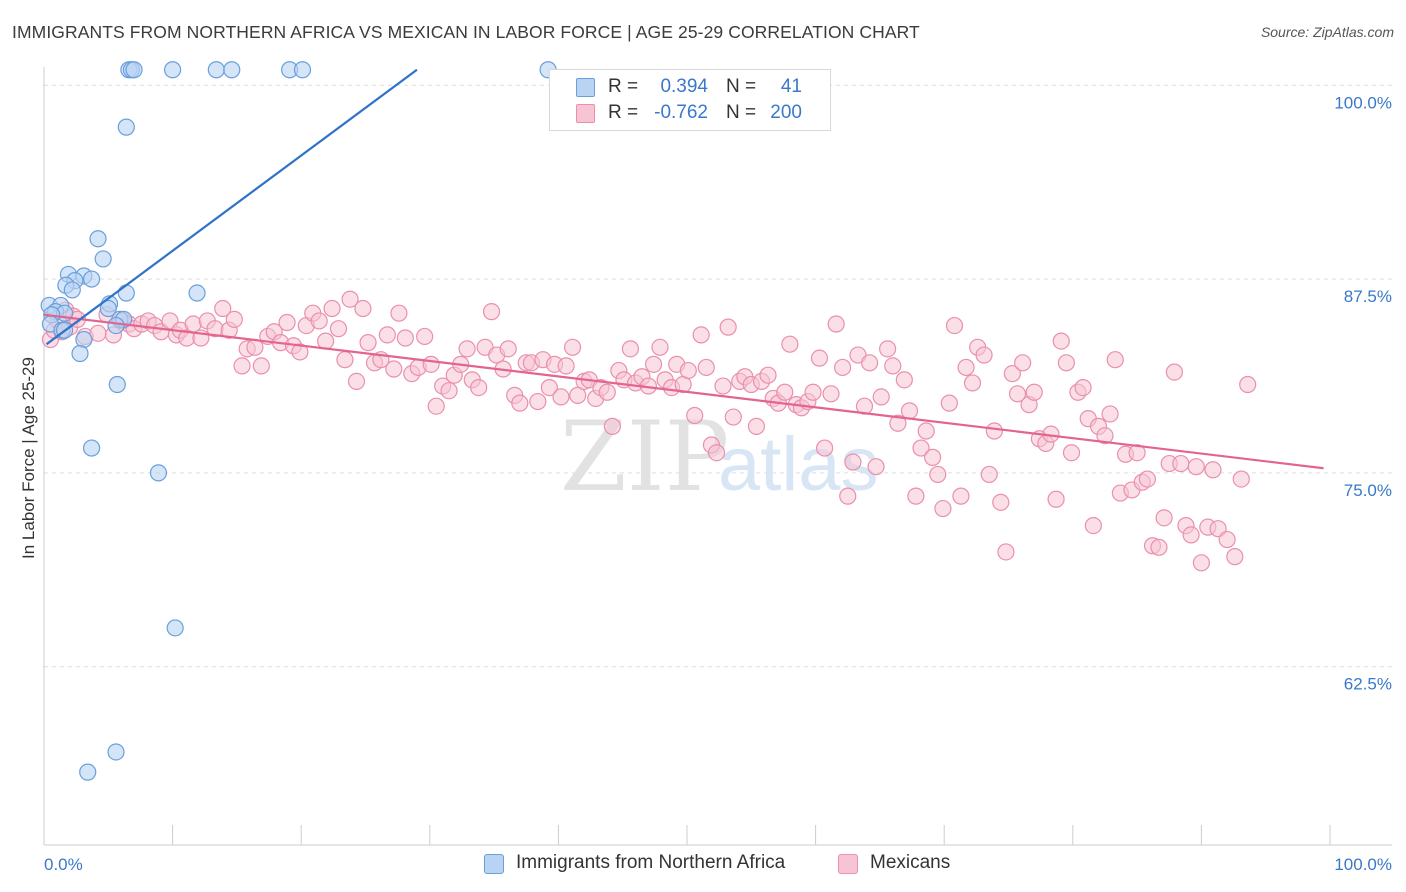 This screenshot has height=892, width=1406. I want to click on y-axis-label: In Labor Force | Age 25-29, so click(28, 458).